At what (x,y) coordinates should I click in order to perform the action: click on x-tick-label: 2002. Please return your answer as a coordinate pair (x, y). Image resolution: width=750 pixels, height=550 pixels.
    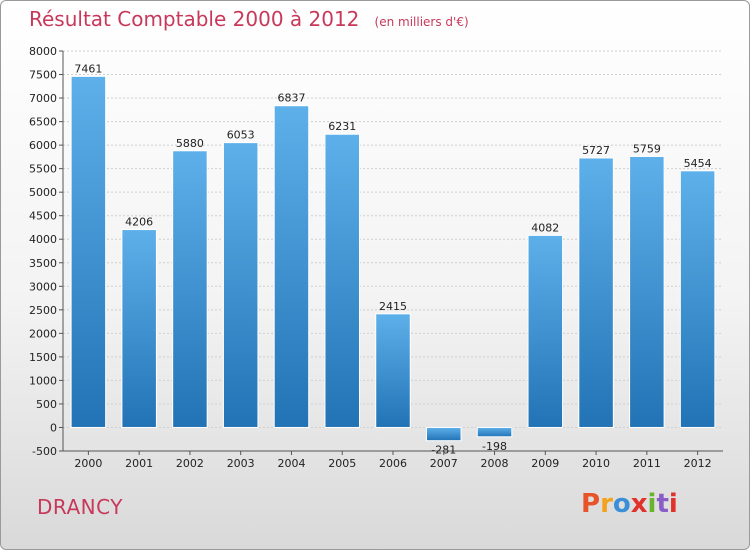
    Looking at the image, I should click on (190, 463).